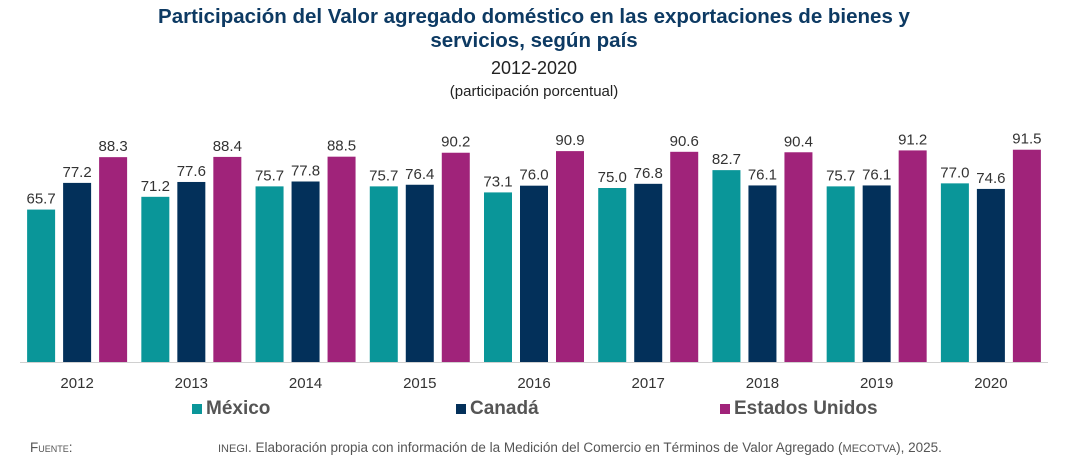 This screenshot has width=1068, height=462. Describe the element at coordinates (725, 409) in the screenshot. I see `legend-swatch-estados-unidos` at that location.